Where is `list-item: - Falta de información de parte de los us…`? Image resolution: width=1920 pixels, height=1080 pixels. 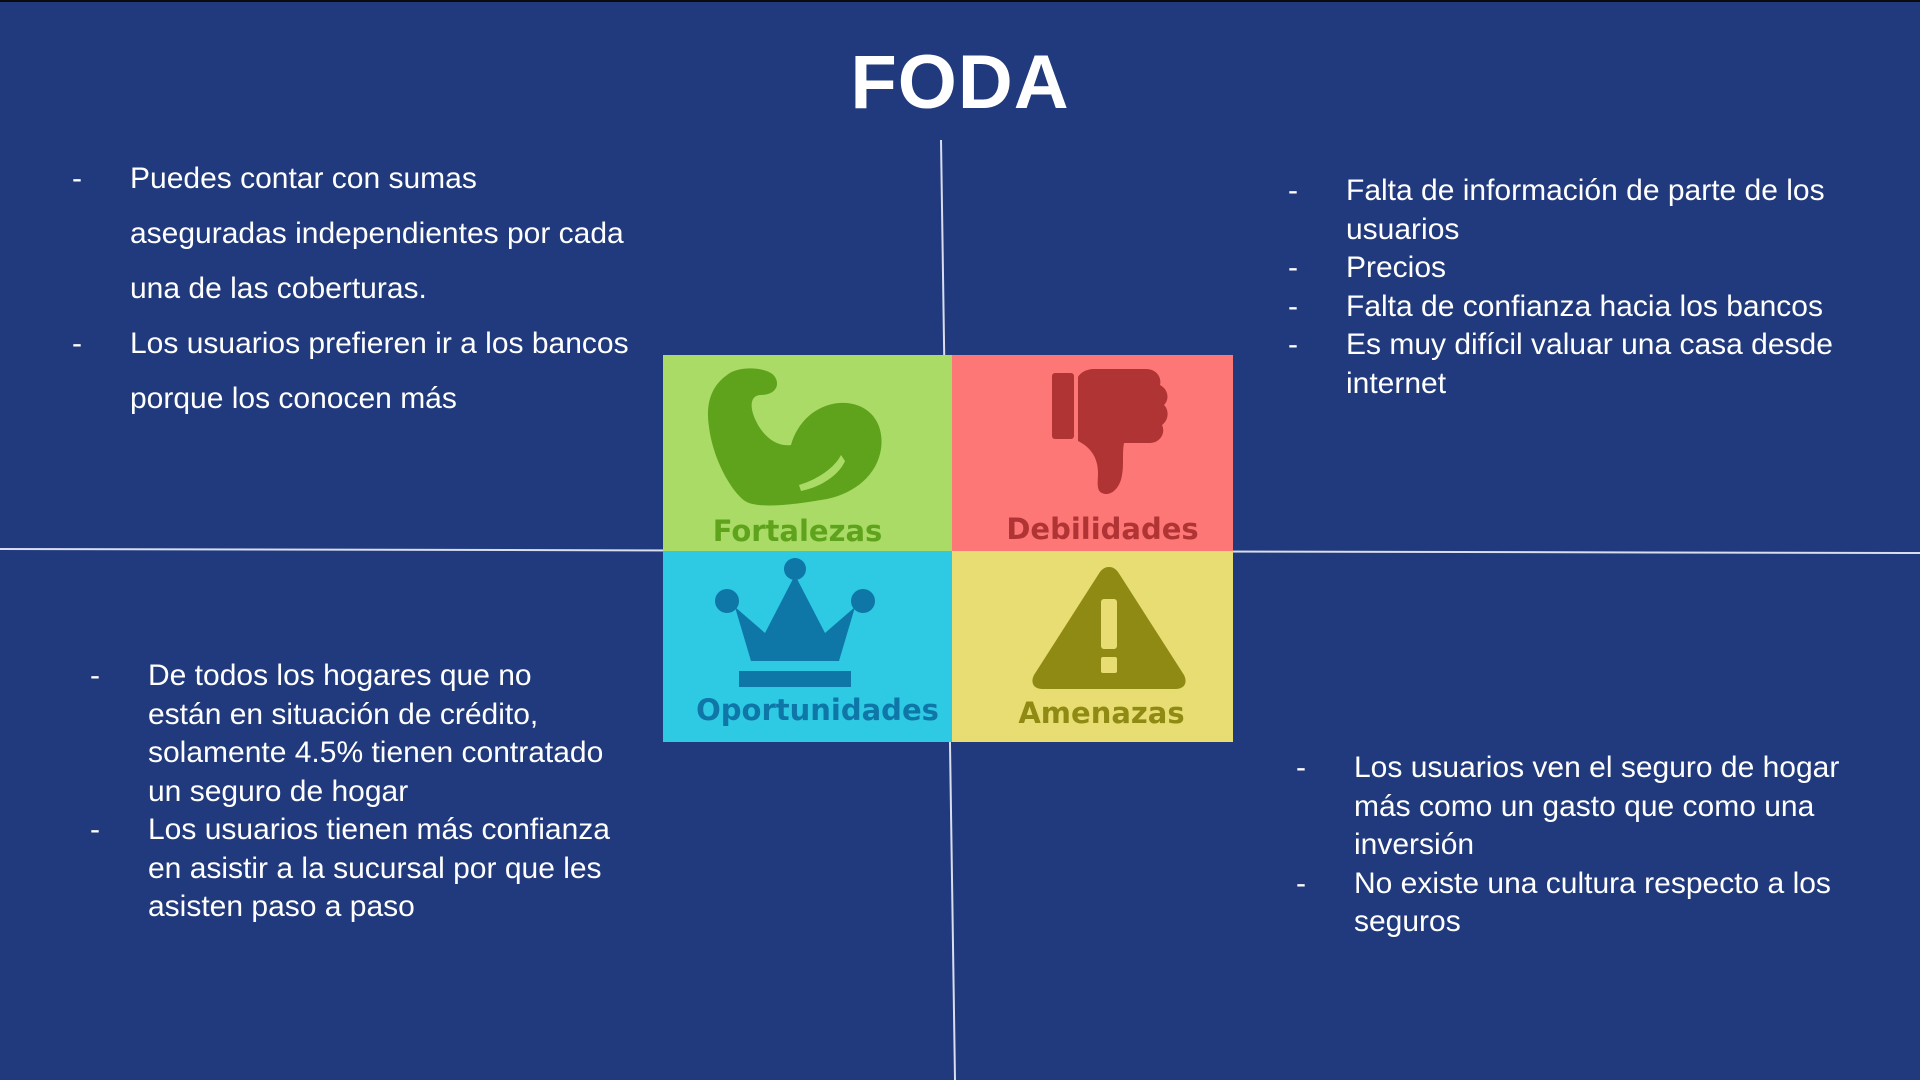
list-item: - Falta de información de parte de los us… is located at coordinates (1568, 210).